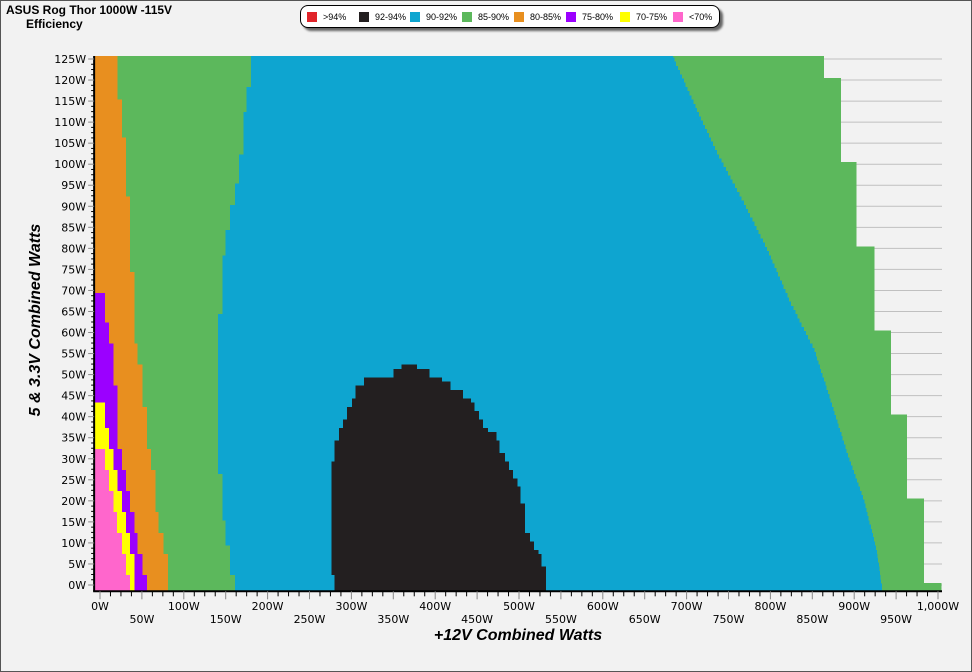 The height and width of the screenshot is (672, 972). I want to click on chart-title: ASUS Rog Thor 1000W -115V, so click(89, 10).